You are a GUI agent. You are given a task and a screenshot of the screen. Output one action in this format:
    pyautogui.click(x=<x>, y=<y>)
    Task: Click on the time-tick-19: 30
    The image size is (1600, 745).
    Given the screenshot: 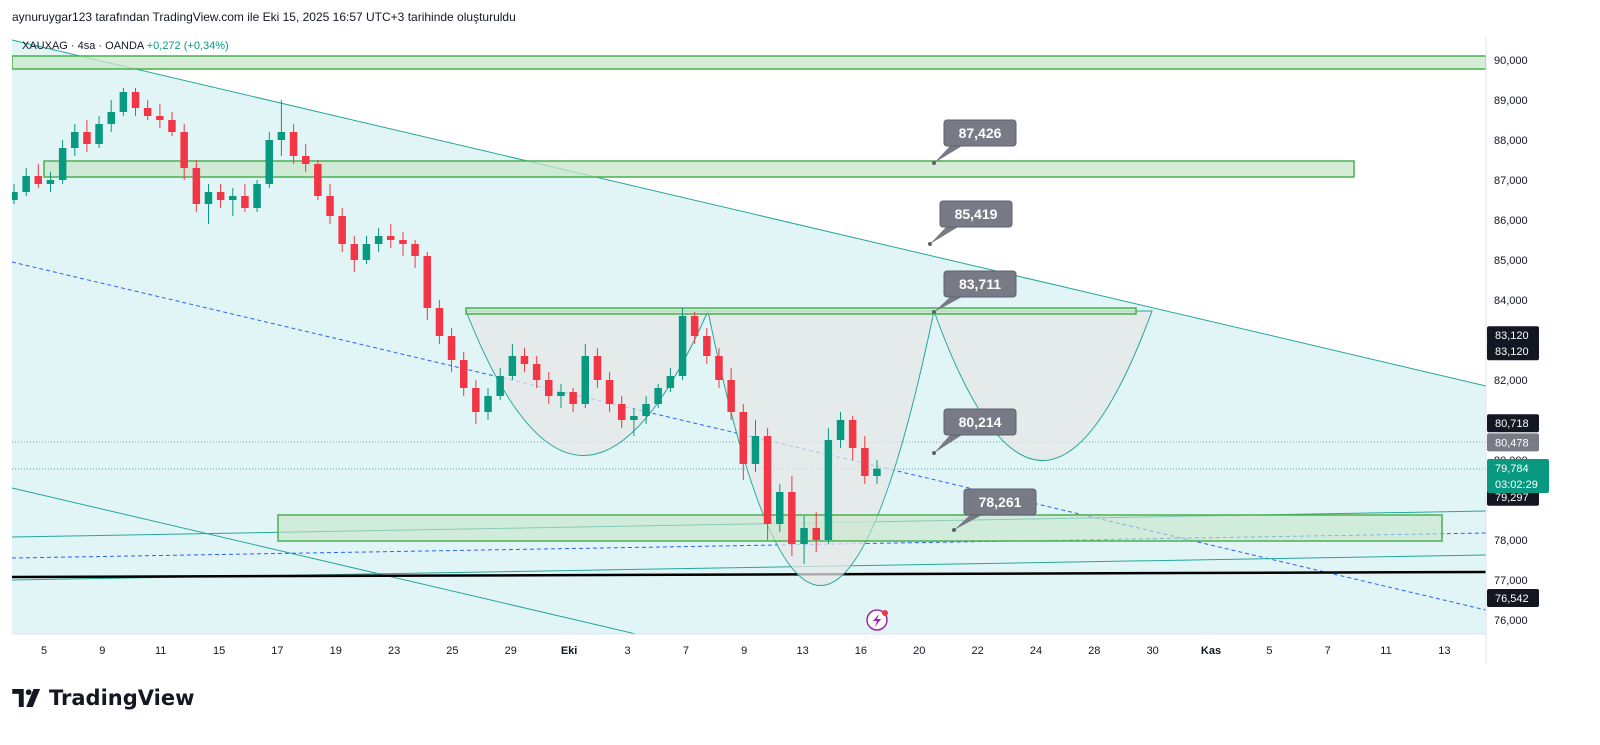 What is the action you would take?
    pyautogui.click(x=1153, y=651)
    